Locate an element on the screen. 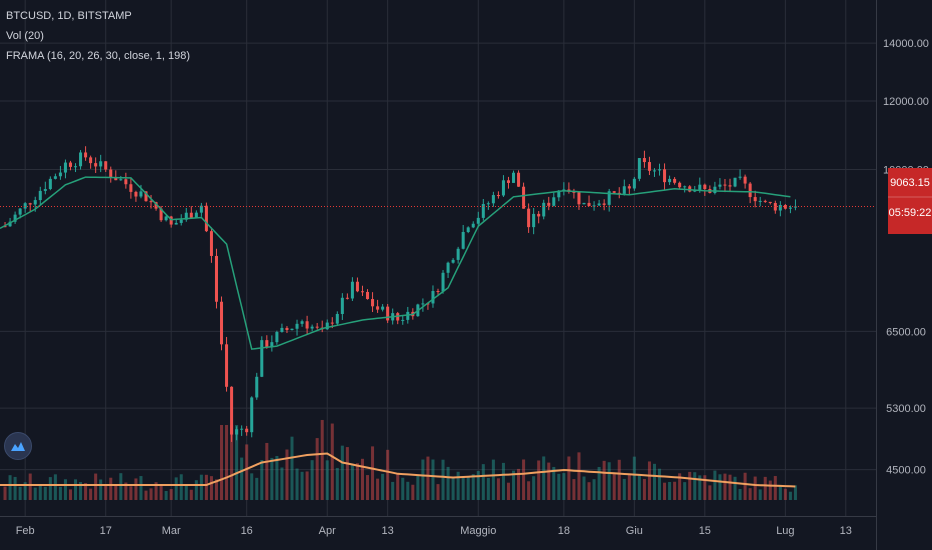 Image resolution: width=932 pixels, height=550 pixels. time-tick-label: Apr is located at coordinates (327, 531).